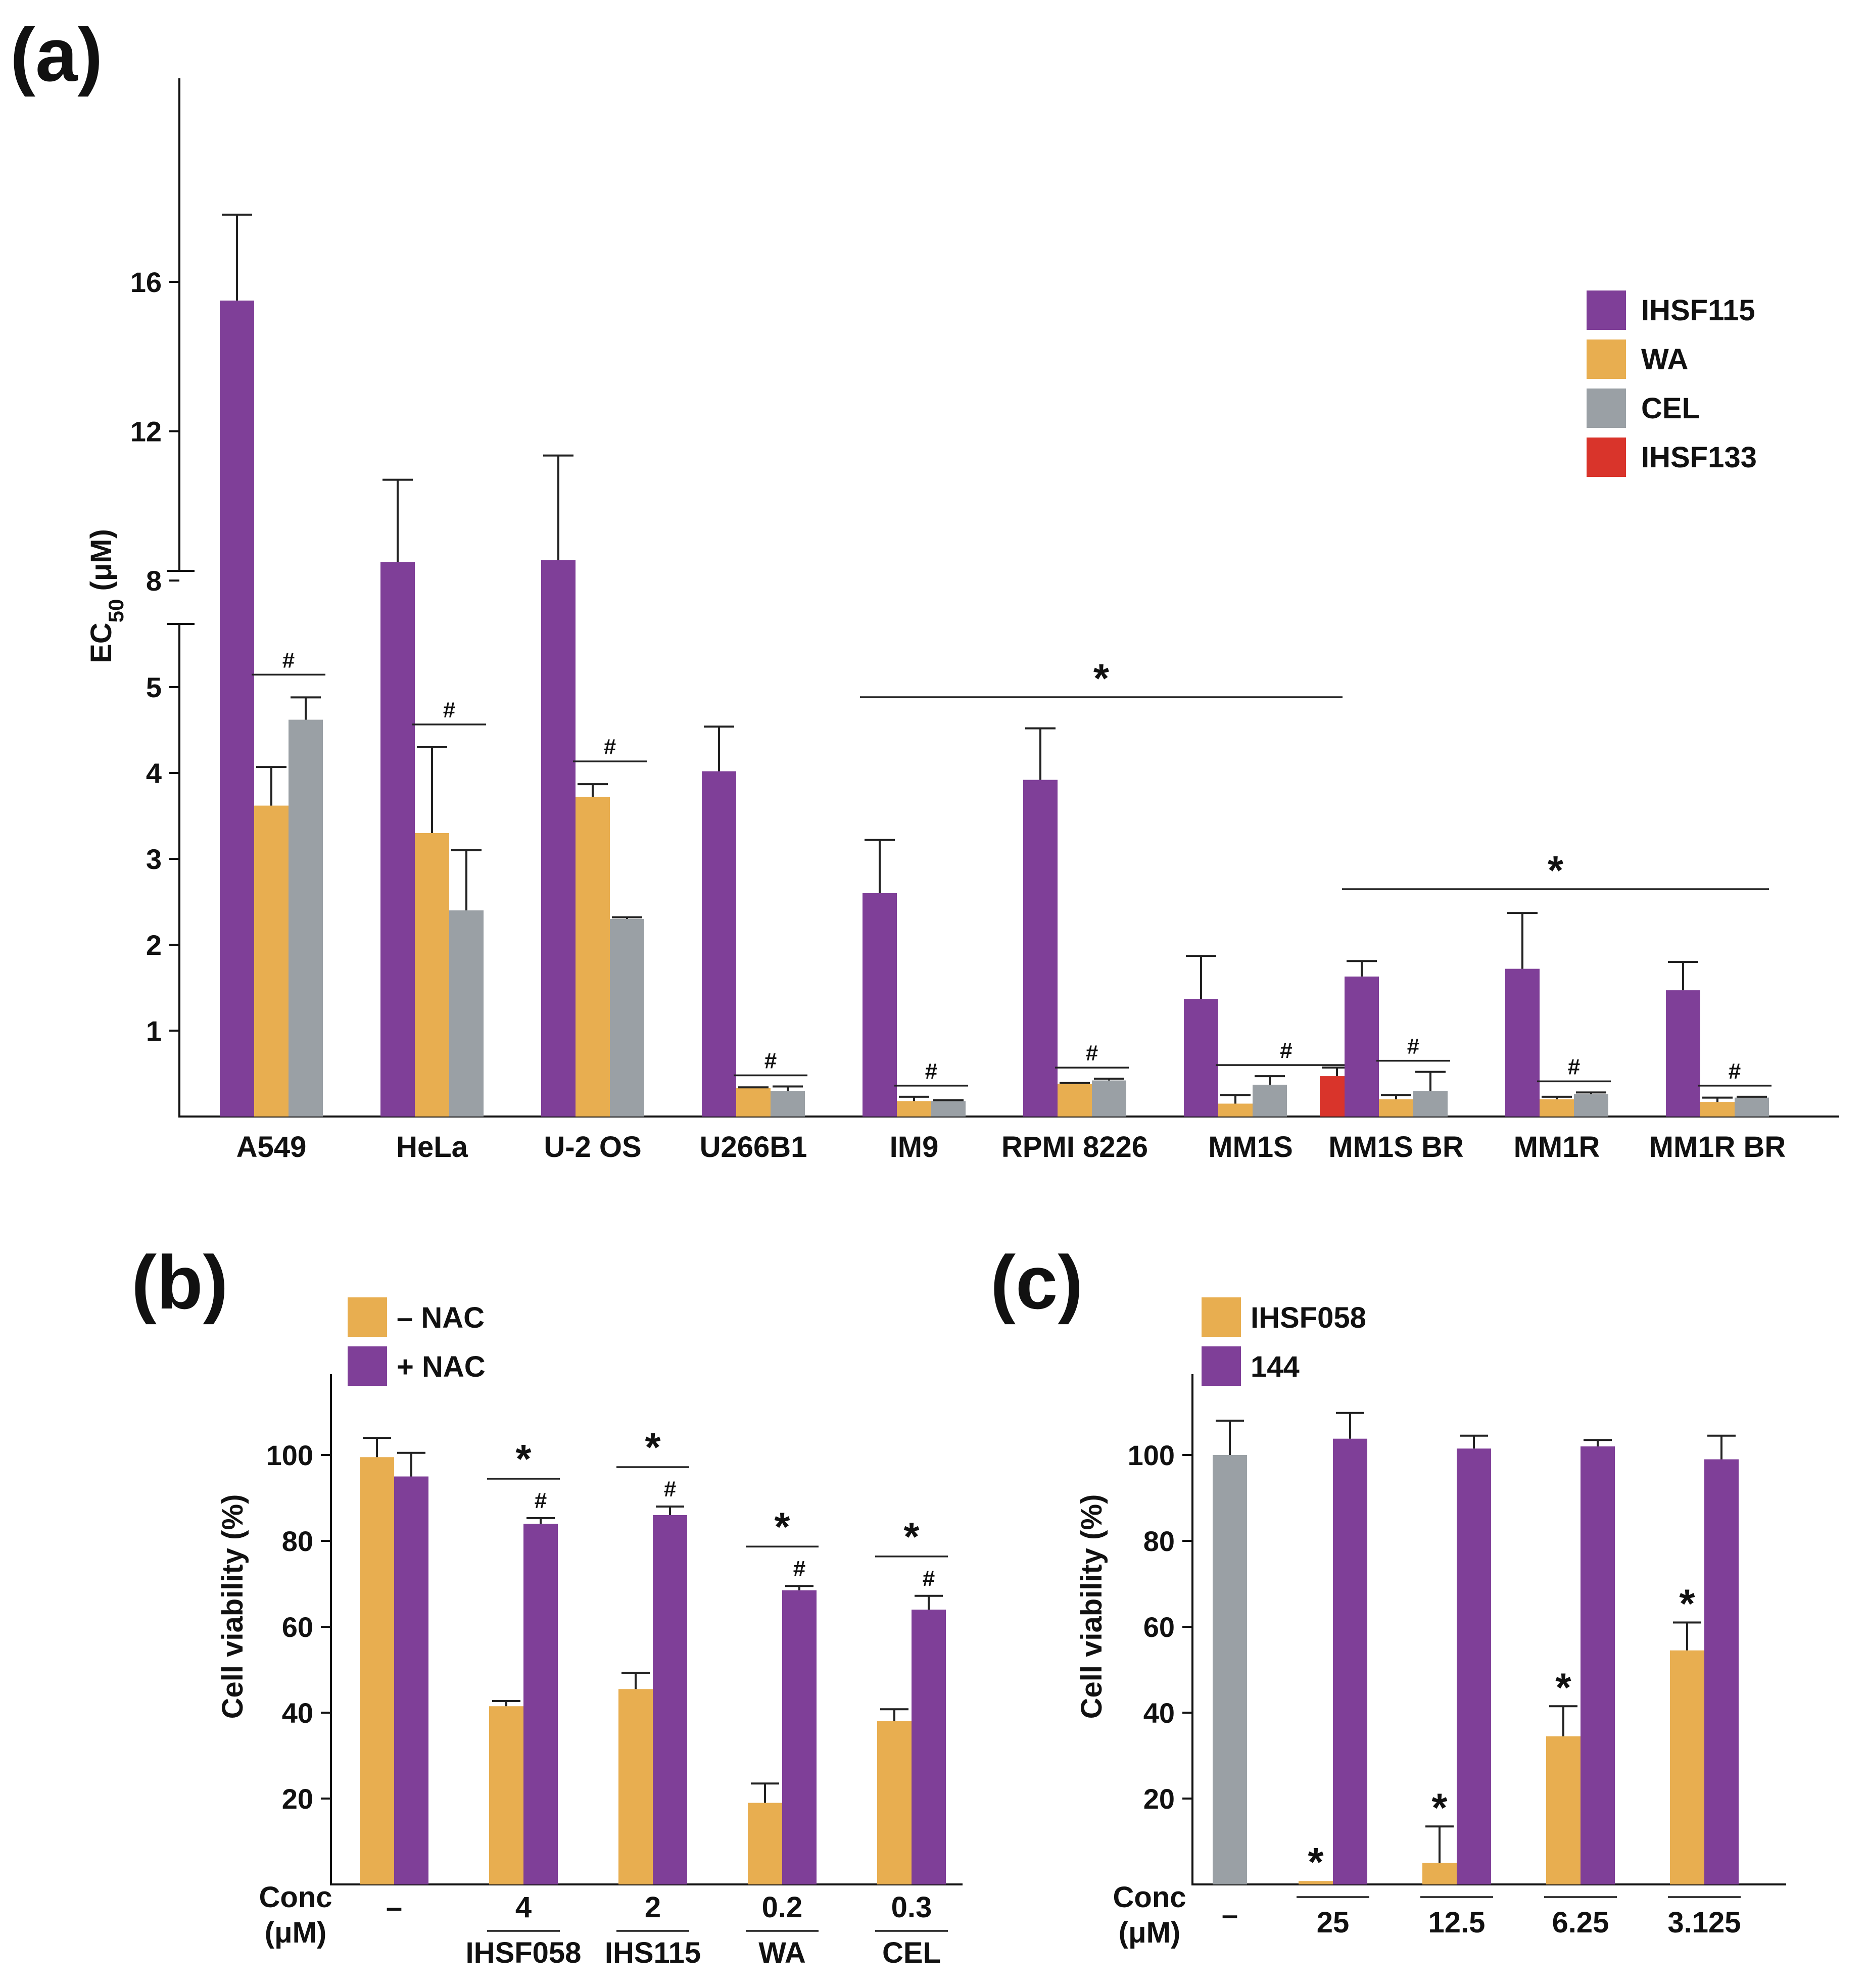 The width and height of the screenshot is (1867, 1988). I want to click on b-conc-label: 0.2, so click(782, 1907).